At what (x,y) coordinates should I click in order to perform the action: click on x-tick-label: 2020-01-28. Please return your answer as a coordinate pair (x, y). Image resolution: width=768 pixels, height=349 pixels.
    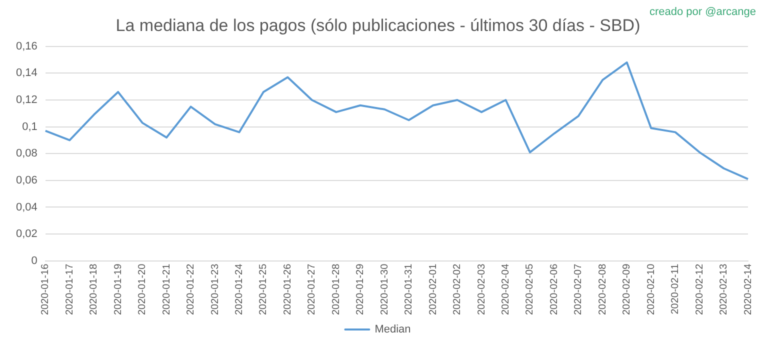
    Looking at the image, I should click on (336, 289).